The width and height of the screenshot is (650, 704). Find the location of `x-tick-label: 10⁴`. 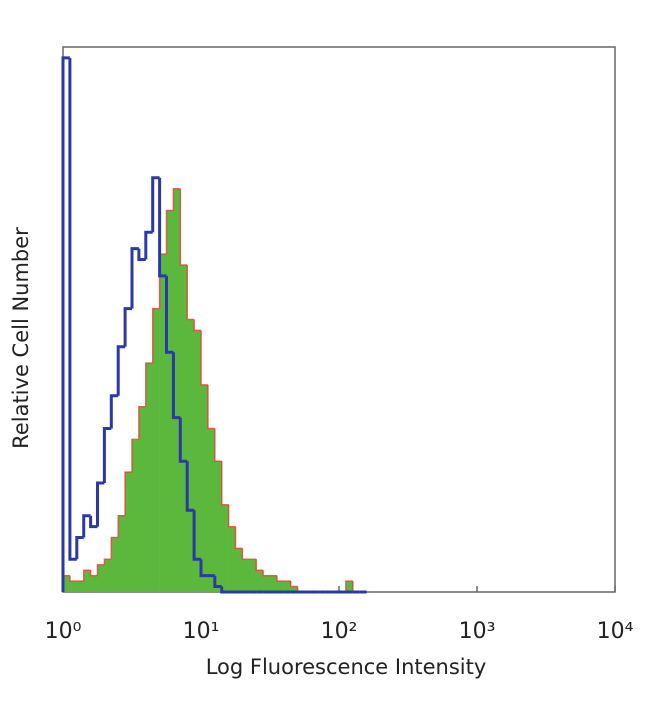

x-tick-label: 10⁴ is located at coordinates (615, 631).